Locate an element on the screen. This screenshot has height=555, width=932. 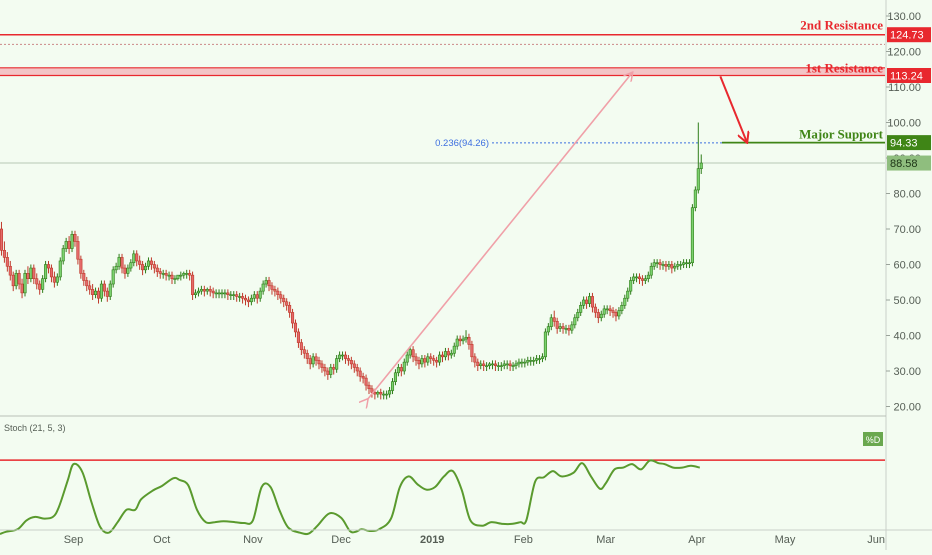
first-resistance-zone is located at coordinates (442, 71).